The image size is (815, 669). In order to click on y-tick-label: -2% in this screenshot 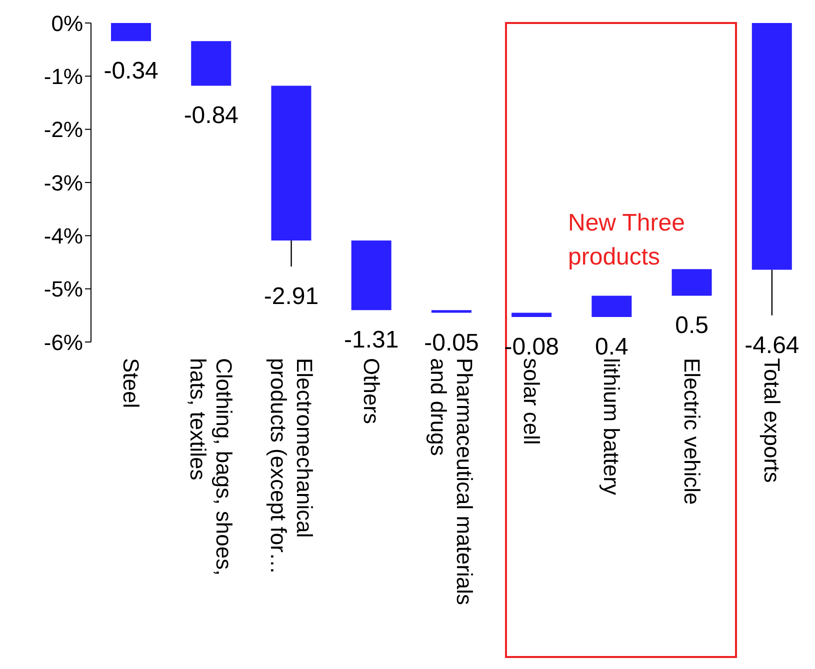, I will do `click(63, 129)`.